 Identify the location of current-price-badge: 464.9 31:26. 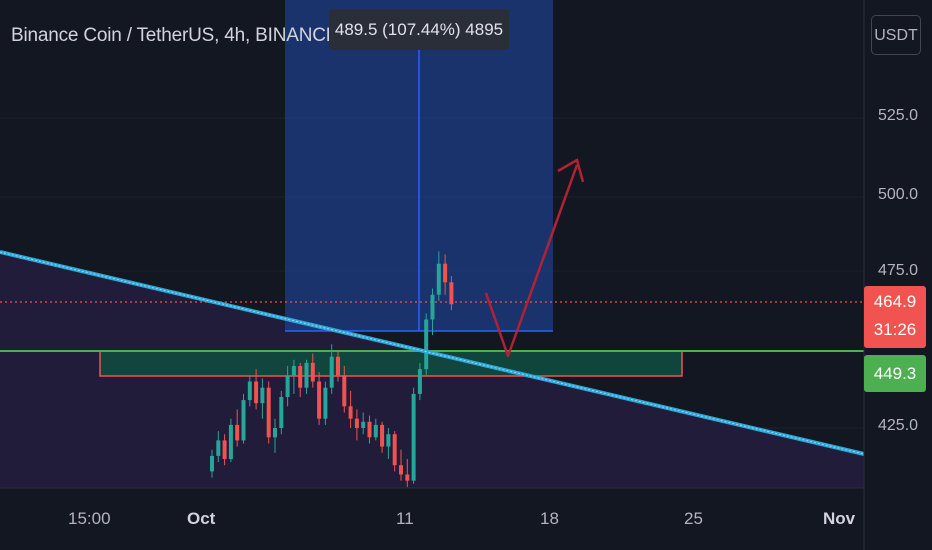
(895, 317).